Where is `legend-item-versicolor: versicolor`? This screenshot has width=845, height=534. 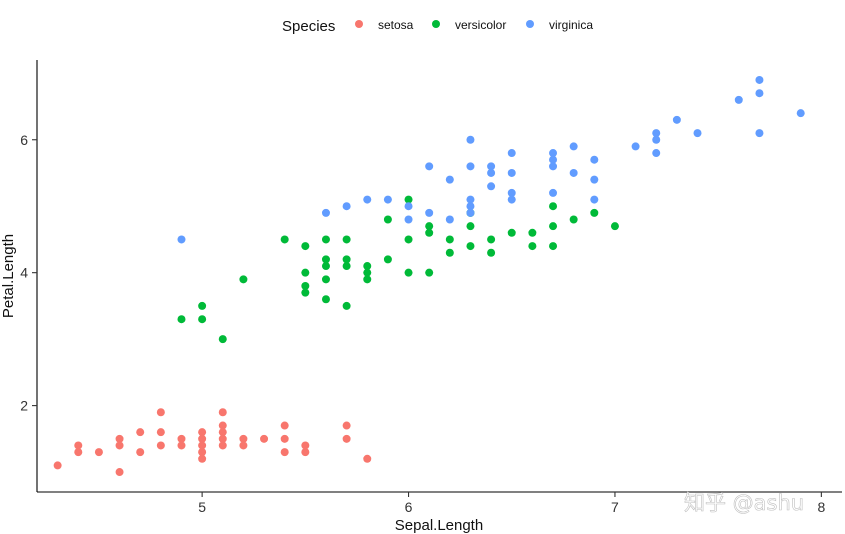 legend-item-versicolor: versicolor is located at coordinates (469, 25).